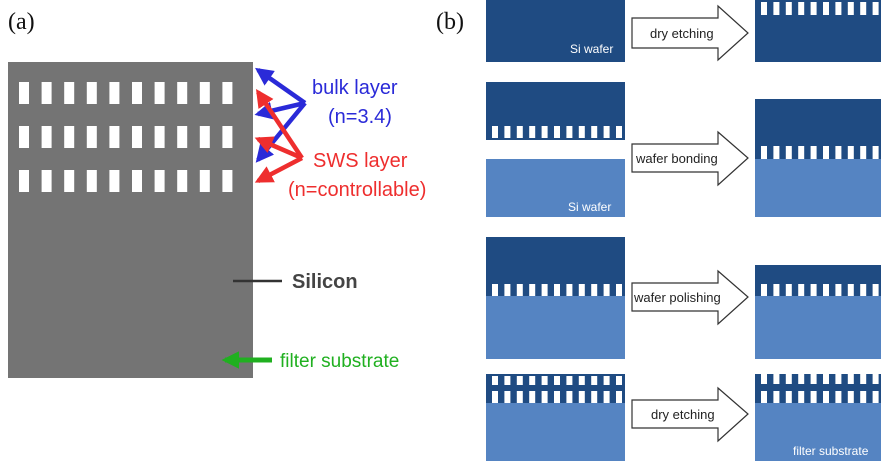 This screenshot has height=461, width=881. I want to click on step4-bottom-wafer, so click(555, 432).